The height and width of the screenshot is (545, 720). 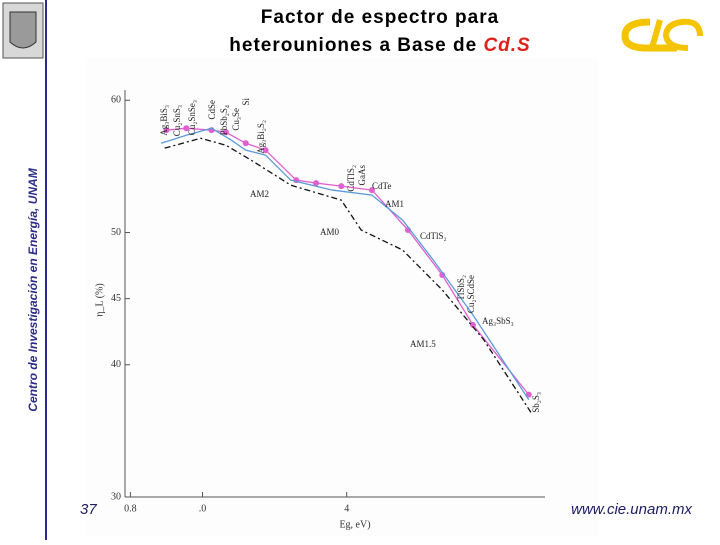 What do you see at coordinates (330, 232) in the screenshot?
I see `annotation: AM0` at bounding box center [330, 232].